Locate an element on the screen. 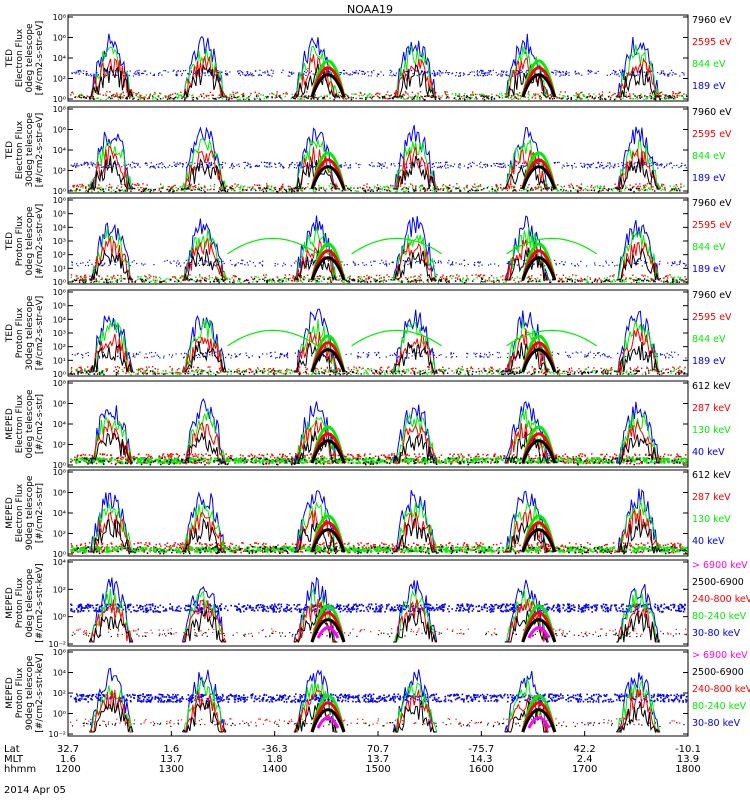 This screenshot has width=750, height=800. x-tick-label: 1.6 is located at coordinates (171, 749).